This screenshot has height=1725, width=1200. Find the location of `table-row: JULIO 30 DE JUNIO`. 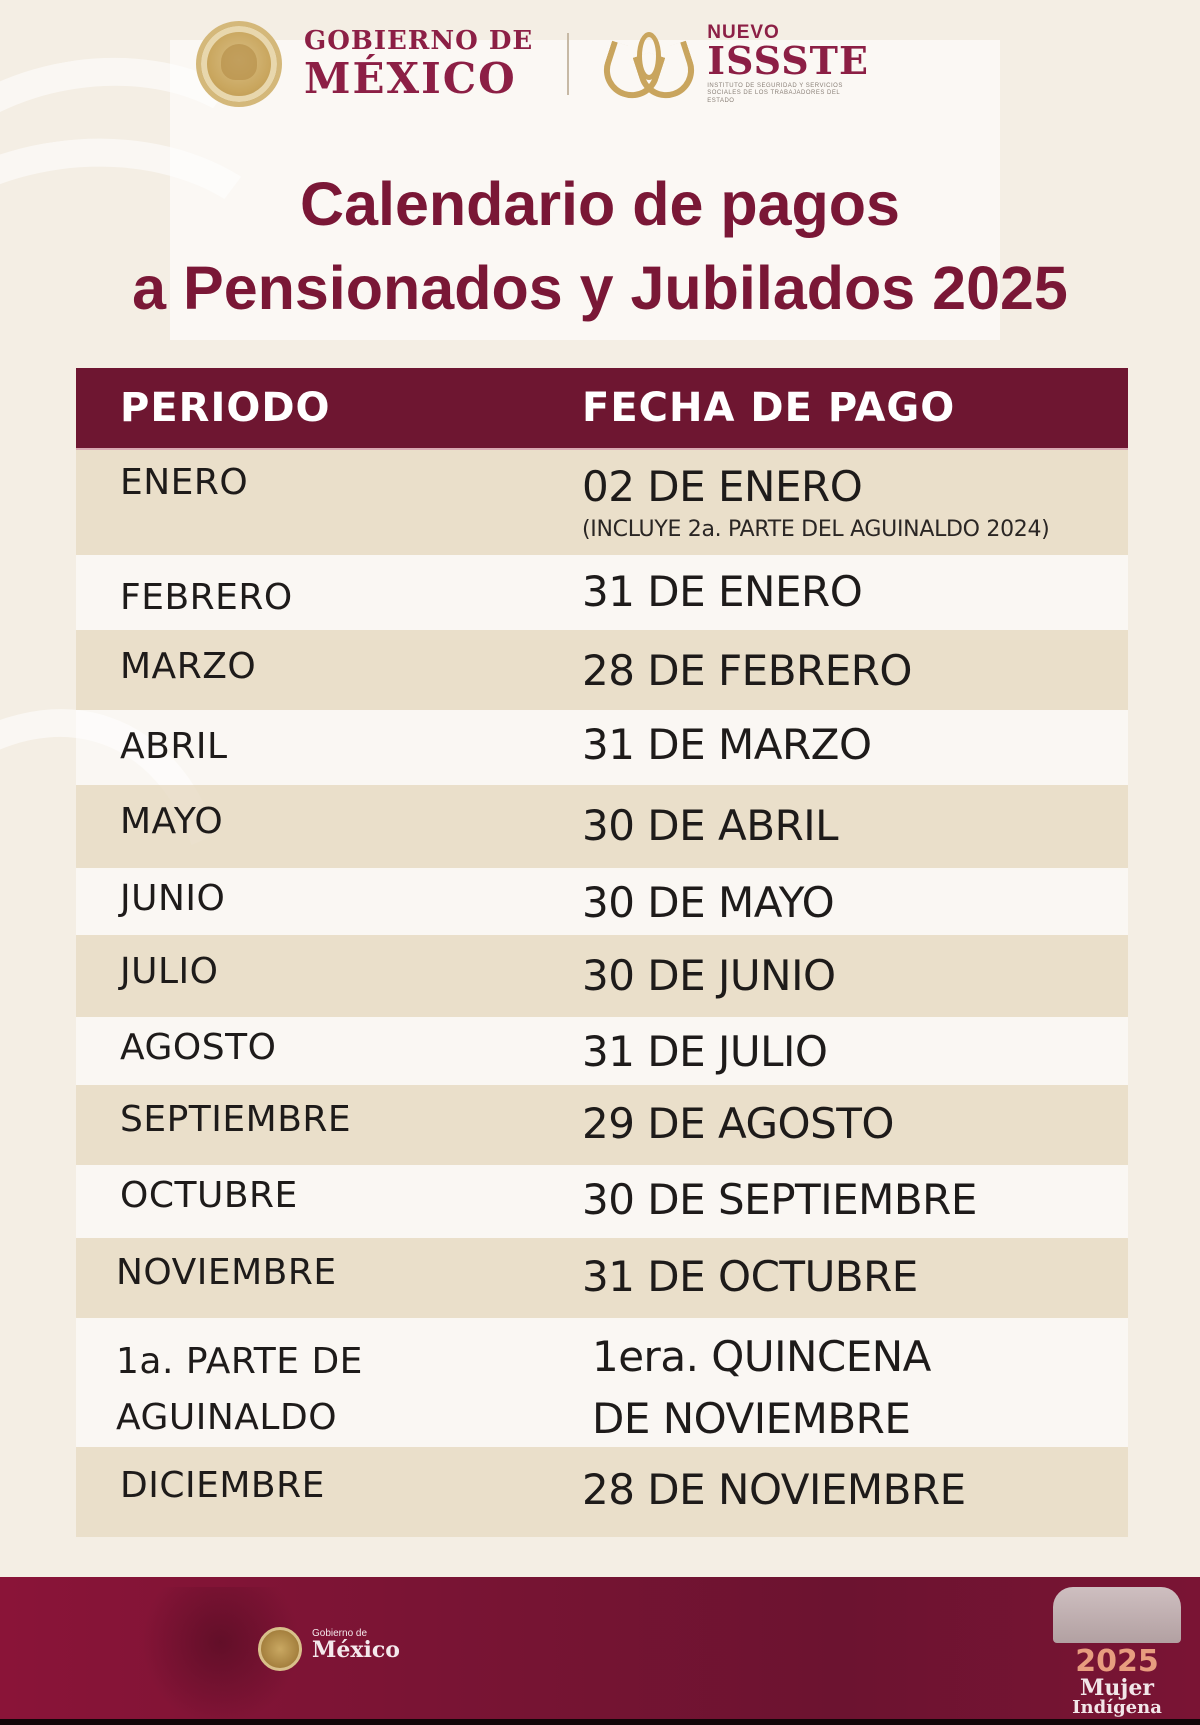

table-row: JULIO 30 DE JUNIO is located at coordinates (602, 976).